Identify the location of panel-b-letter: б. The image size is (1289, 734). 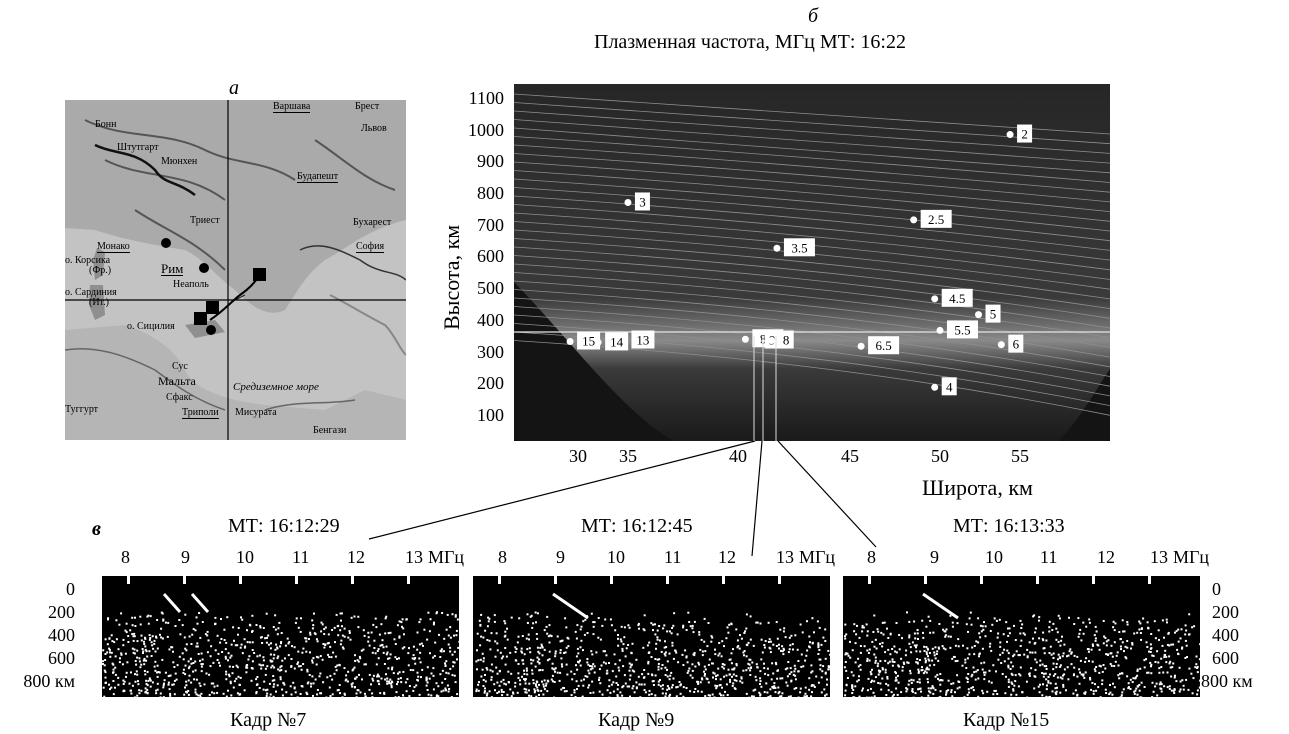
(813, 16).